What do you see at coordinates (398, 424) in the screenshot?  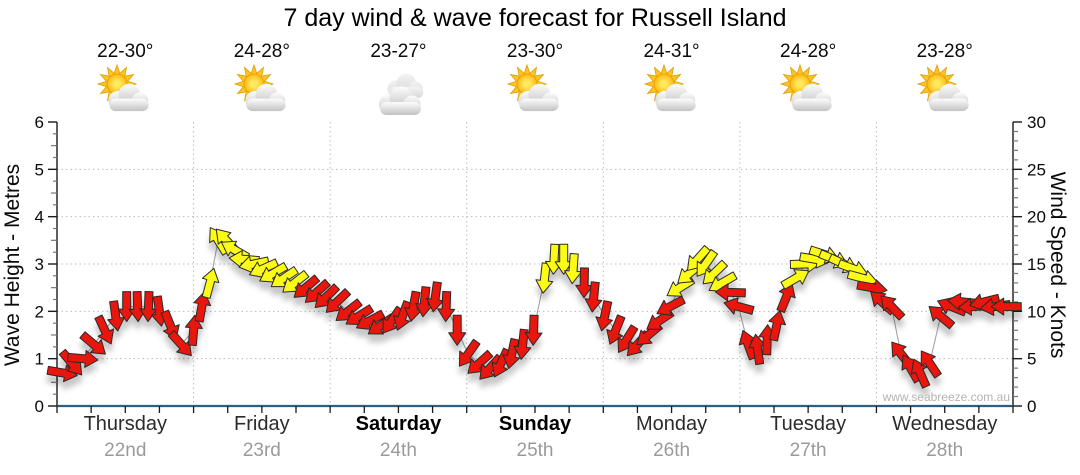 I see `day-label: Saturday` at bounding box center [398, 424].